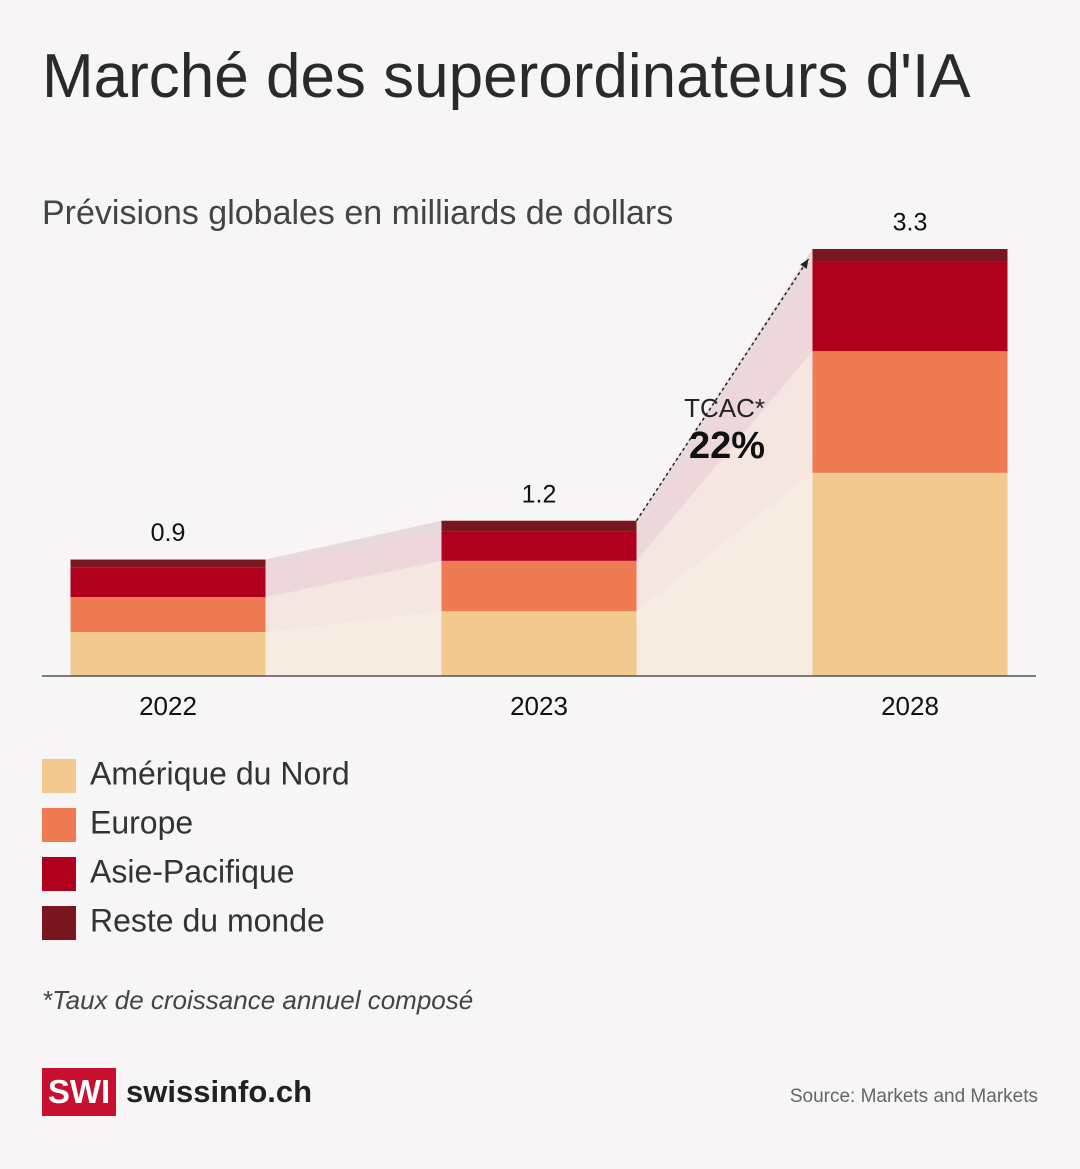 The image size is (1080, 1169). What do you see at coordinates (910, 706) in the screenshot?
I see `x-tick-label: 2028` at bounding box center [910, 706].